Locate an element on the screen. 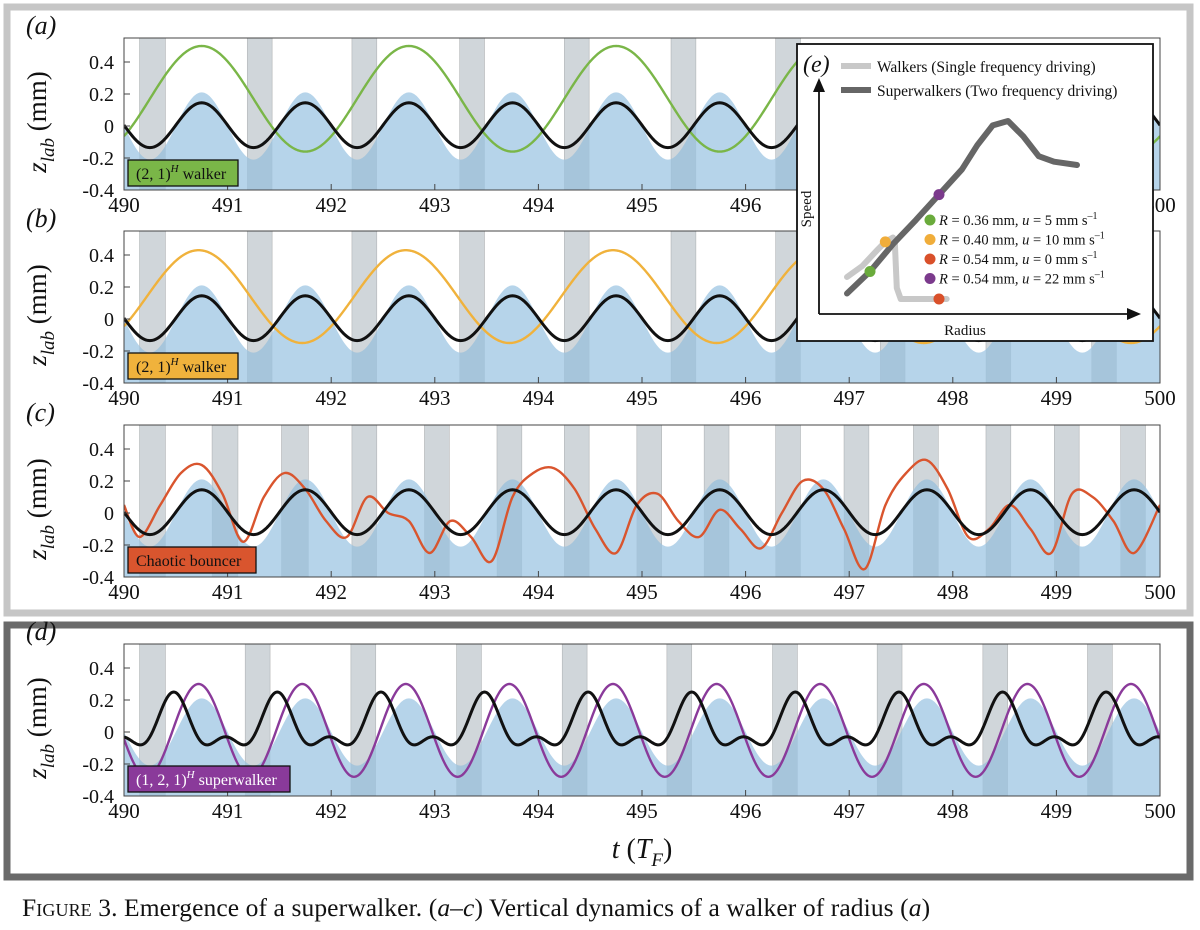 This screenshot has height=930, width=1200. legend-box: (1, 2, 1)H superwalker is located at coordinates (209, 779).